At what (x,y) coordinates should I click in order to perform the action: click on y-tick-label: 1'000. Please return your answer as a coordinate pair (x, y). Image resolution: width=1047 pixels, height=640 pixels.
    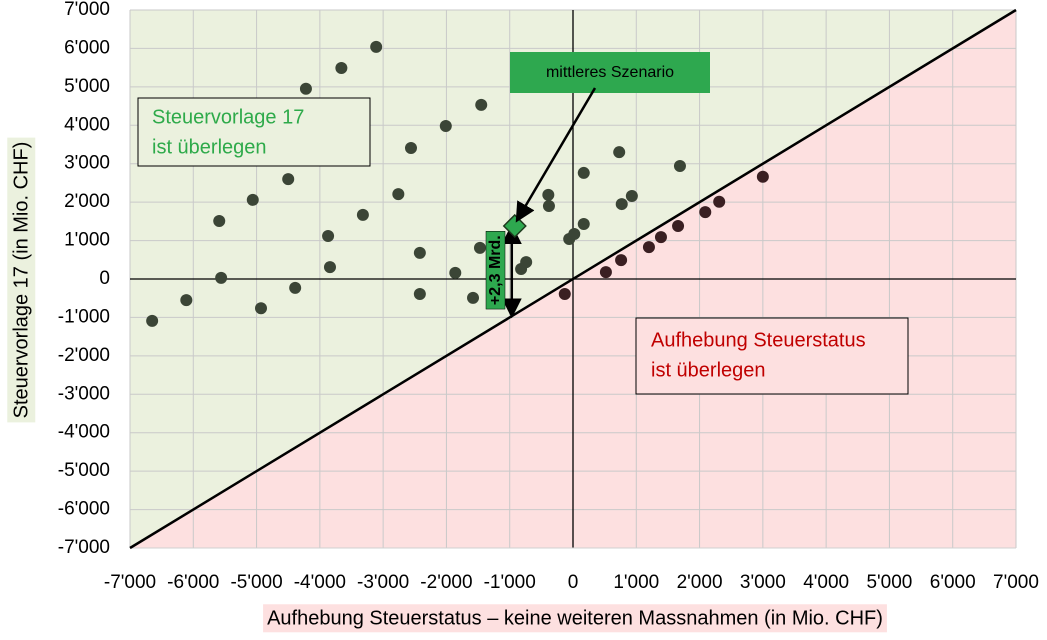
    Looking at the image, I should click on (87, 240).